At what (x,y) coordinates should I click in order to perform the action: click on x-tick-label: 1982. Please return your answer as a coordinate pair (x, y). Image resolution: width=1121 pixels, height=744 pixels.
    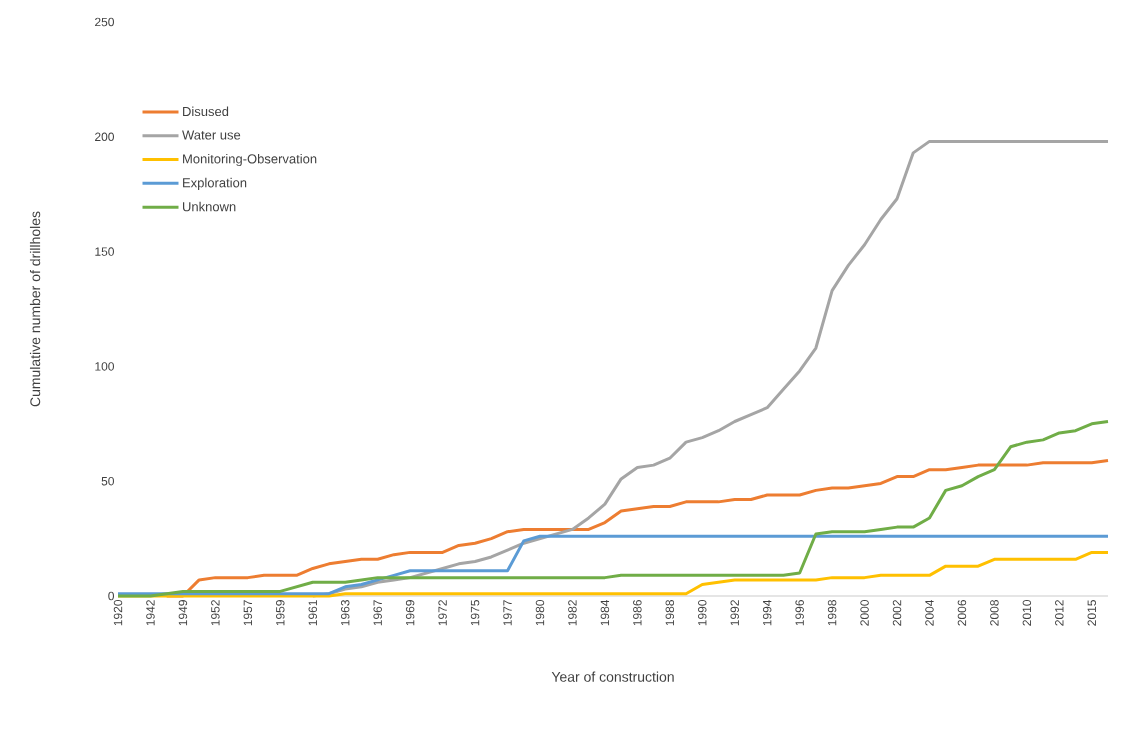
    Looking at the image, I should click on (572, 613).